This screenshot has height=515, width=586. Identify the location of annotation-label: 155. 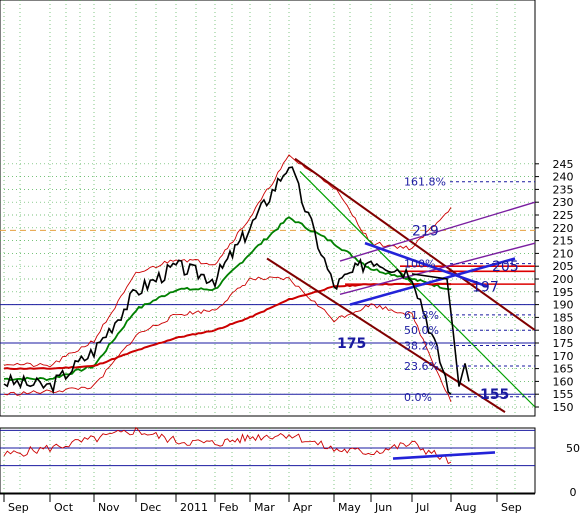
(494, 395).